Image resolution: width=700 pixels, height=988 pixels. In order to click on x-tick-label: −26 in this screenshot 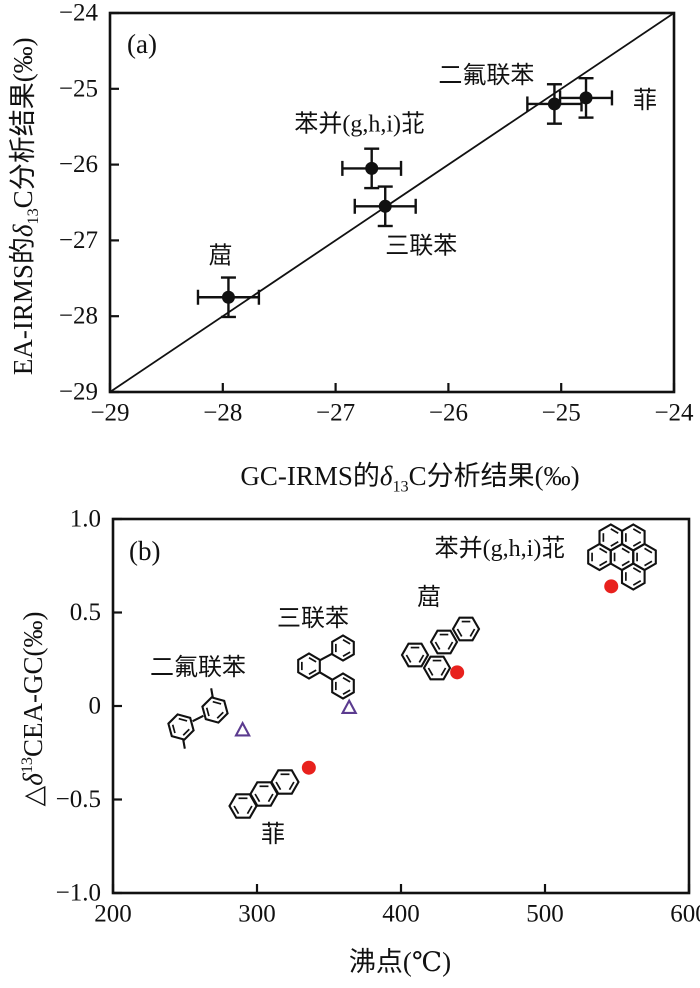, I will do `click(448, 413)`.